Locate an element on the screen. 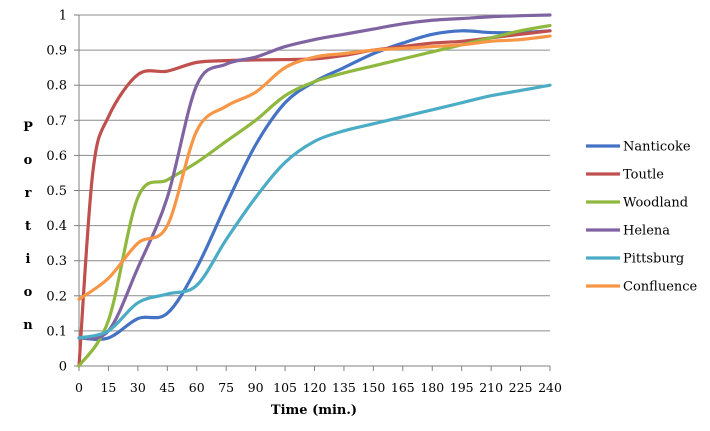 This screenshot has width=710, height=431. x-tick-label: 0 is located at coordinates (79, 387).